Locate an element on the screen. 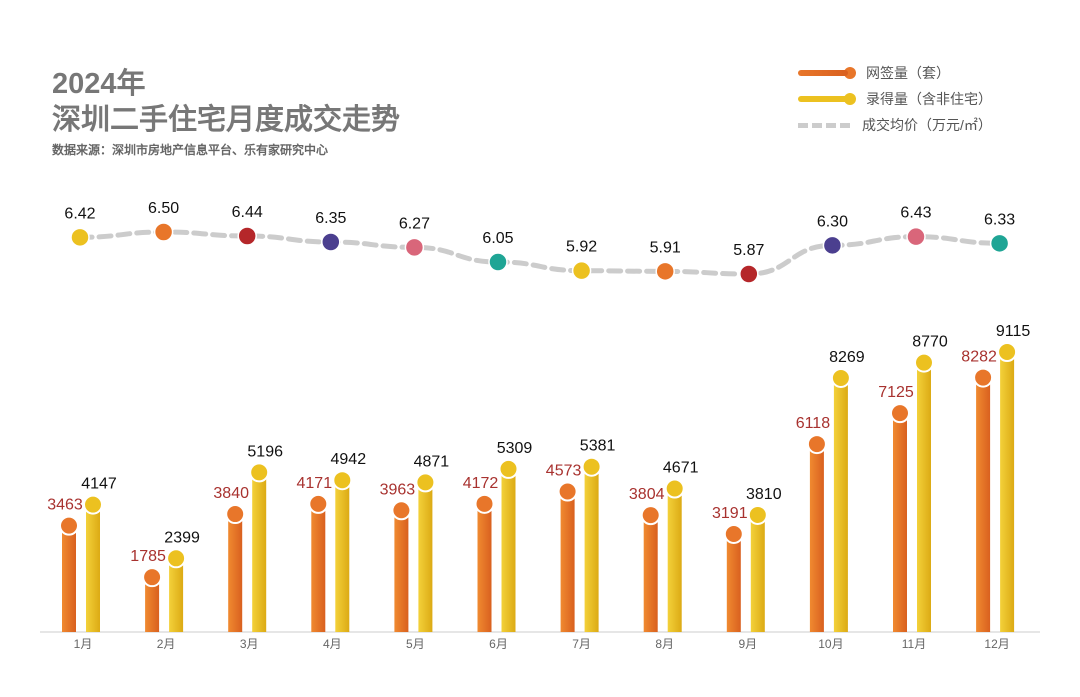  legend-price: 成交均价（万元/㎡） is located at coordinates (895, 125).